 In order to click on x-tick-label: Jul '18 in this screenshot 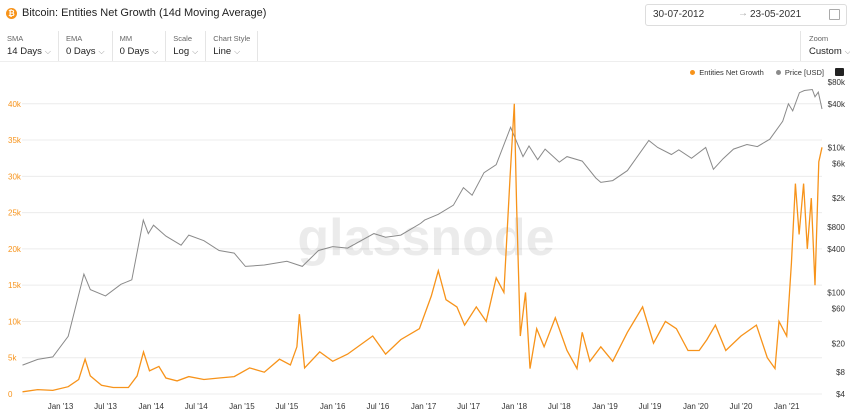, I will do `click(559, 406)`.